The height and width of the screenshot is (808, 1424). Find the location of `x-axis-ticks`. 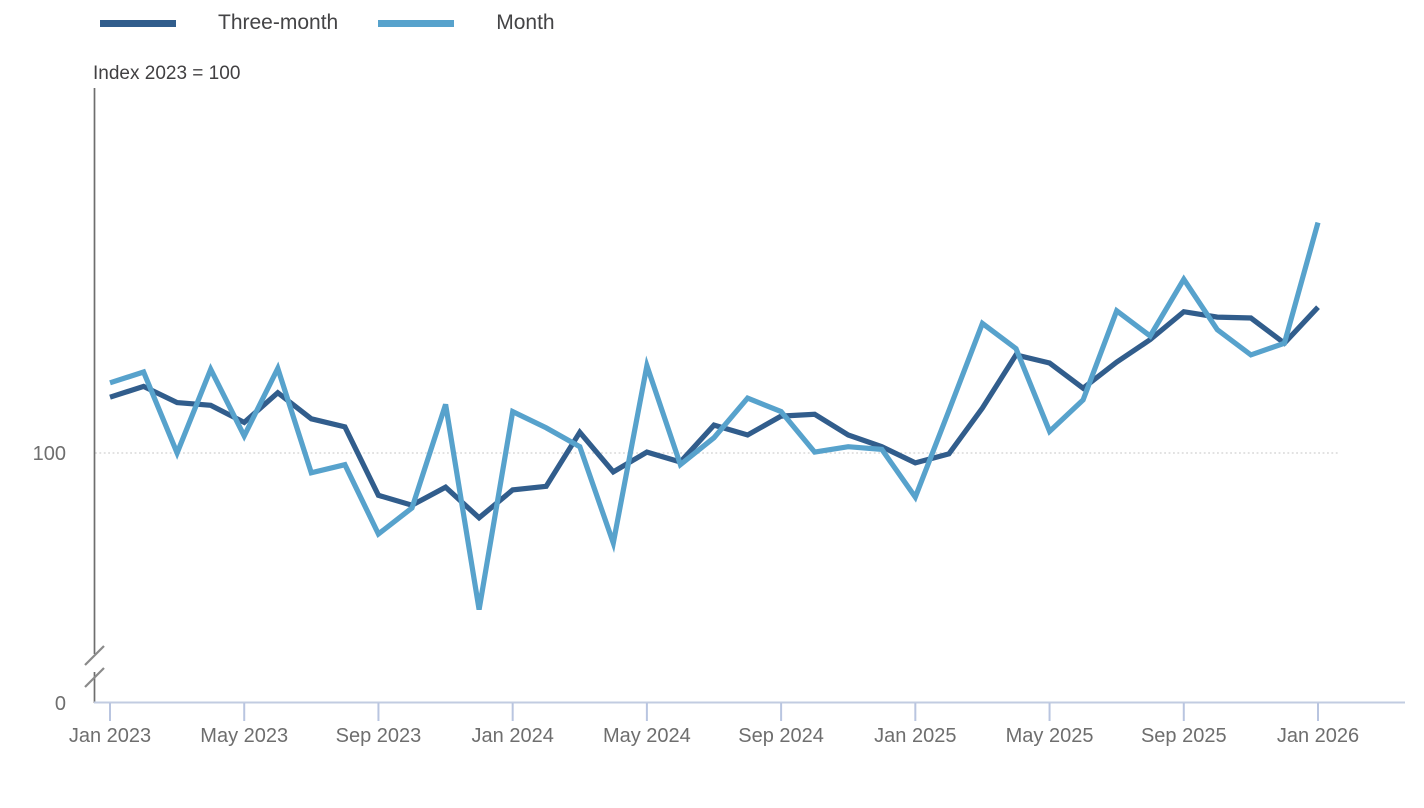

x-axis-ticks is located at coordinates (714, 712).